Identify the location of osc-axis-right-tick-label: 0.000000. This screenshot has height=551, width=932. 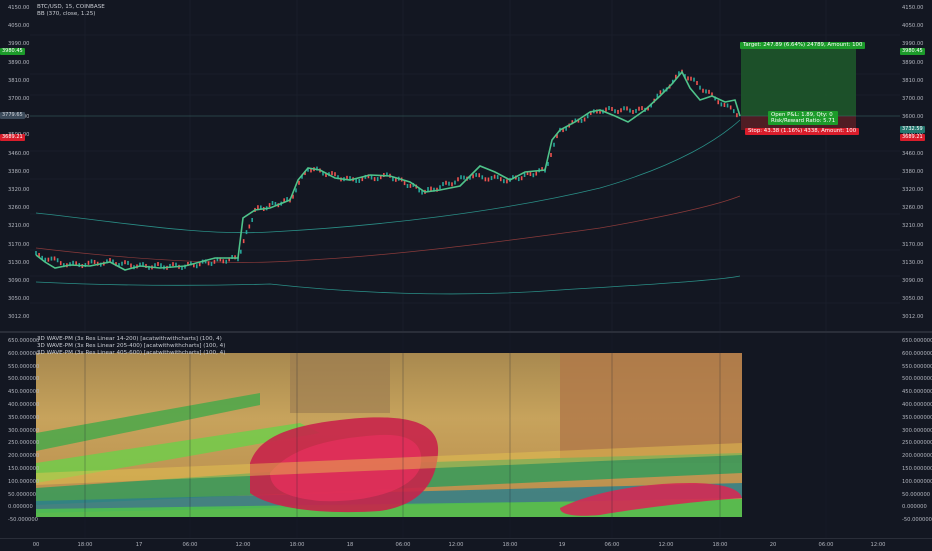
(914, 507).